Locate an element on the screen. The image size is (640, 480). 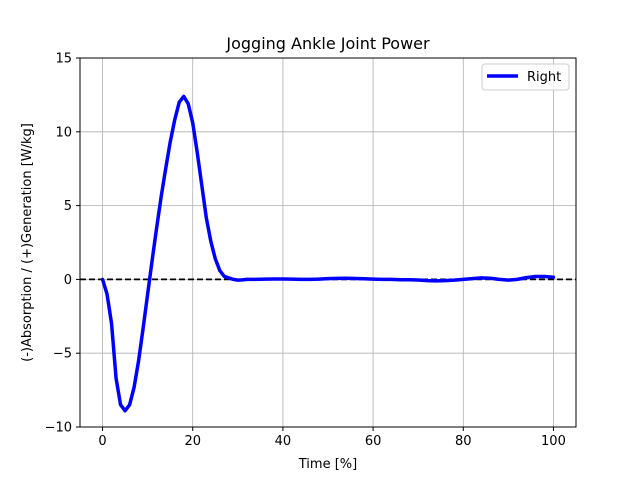
y-tick-label-3: 5 is located at coordinates (68, 206).